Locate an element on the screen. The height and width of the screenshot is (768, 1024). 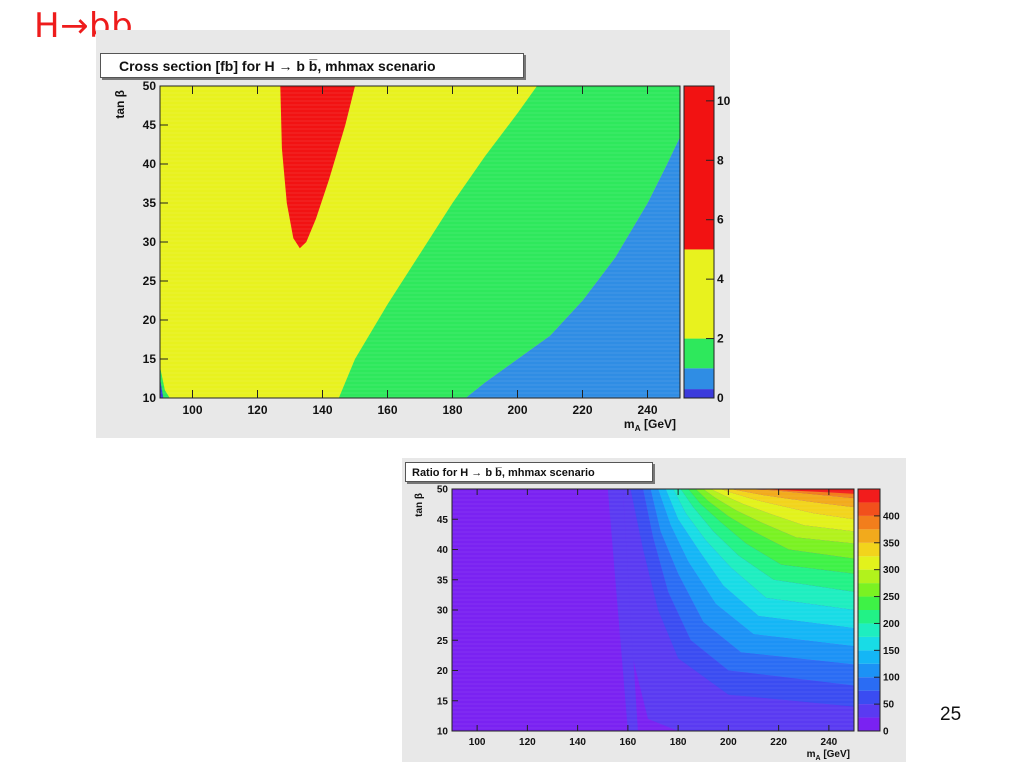
colorbar-tick-label: 150 is located at coordinates (891, 651).